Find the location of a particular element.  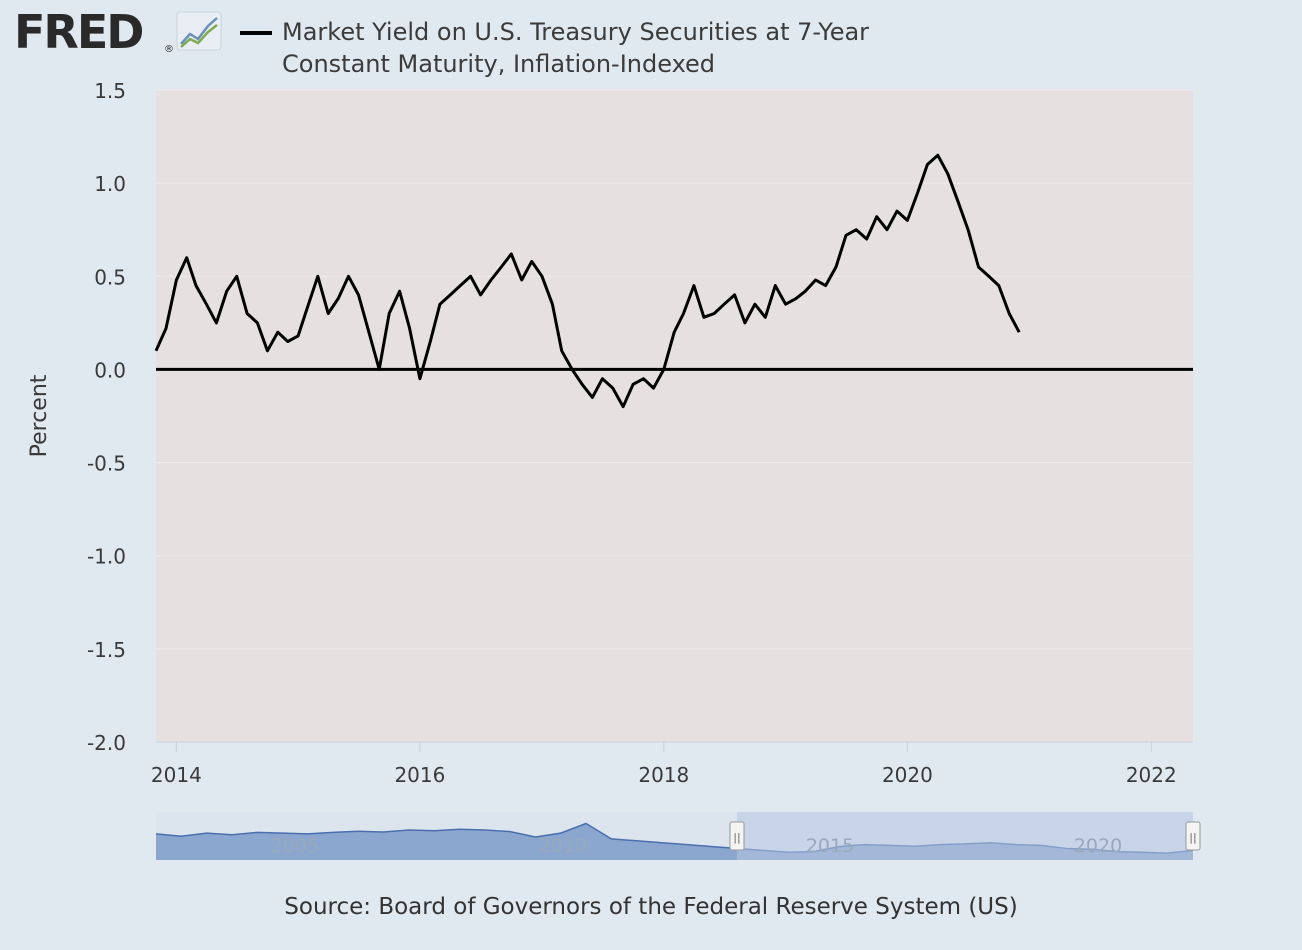

y-tick-label: 1.5 is located at coordinates (110, 91).